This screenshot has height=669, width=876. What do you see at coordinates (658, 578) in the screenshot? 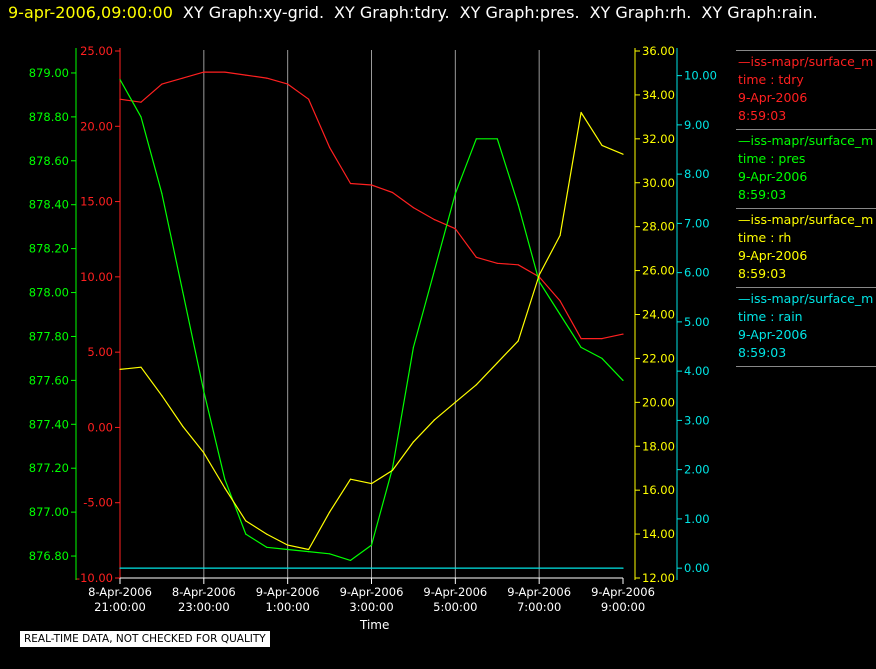
I see `y-tick-label-rh: 12.00` at bounding box center [658, 578].